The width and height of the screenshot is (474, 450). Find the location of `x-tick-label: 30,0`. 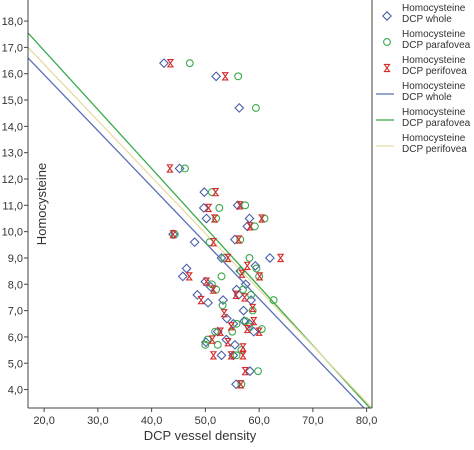

x-tick-label: 30,0 is located at coordinates (97, 421).